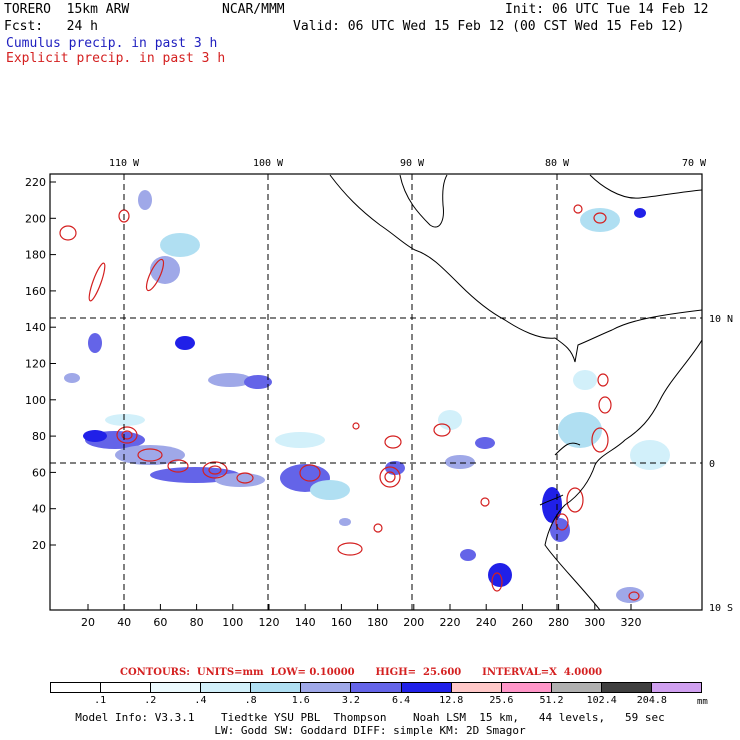 This screenshot has width=740, height=740. What do you see at coordinates (35, 291) in the screenshot?
I see `y-tick-label: 160` at bounding box center [35, 291].